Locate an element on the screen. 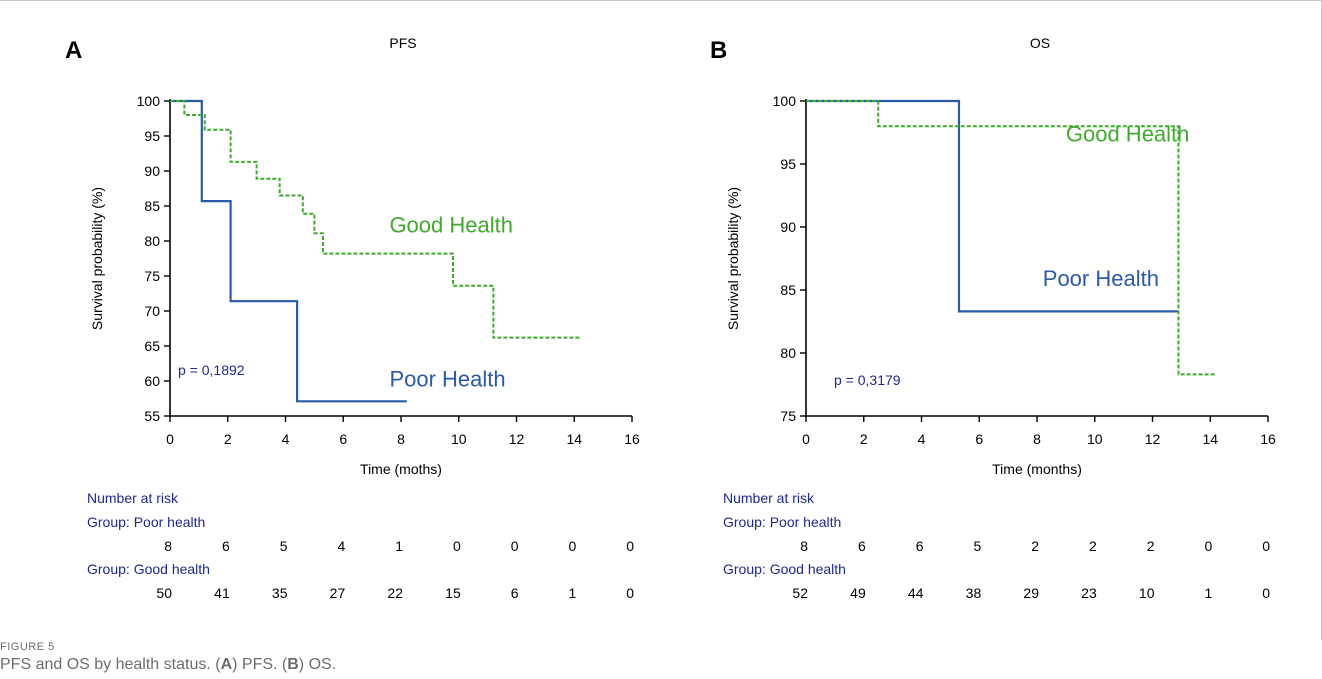 This screenshot has width=1322, height=679. p-value: p = 0,1892 is located at coordinates (211, 370).